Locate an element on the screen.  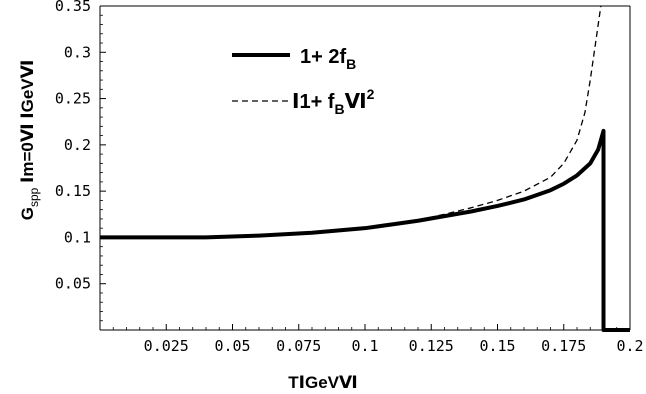
y-tick-label: 0.25 is located at coordinates (73, 99).